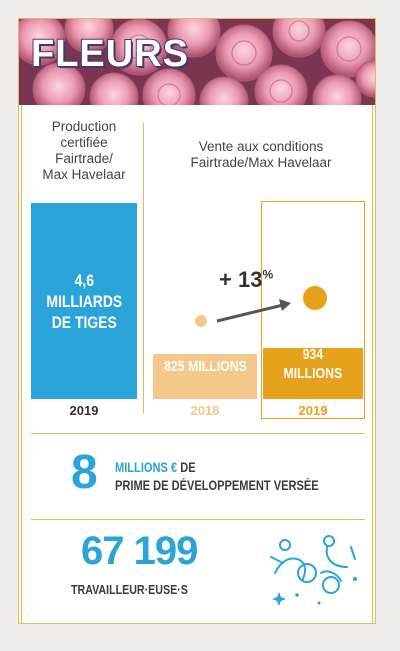 The image size is (400, 651). I want to click on growth-label: + 13%, so click(246, 280).